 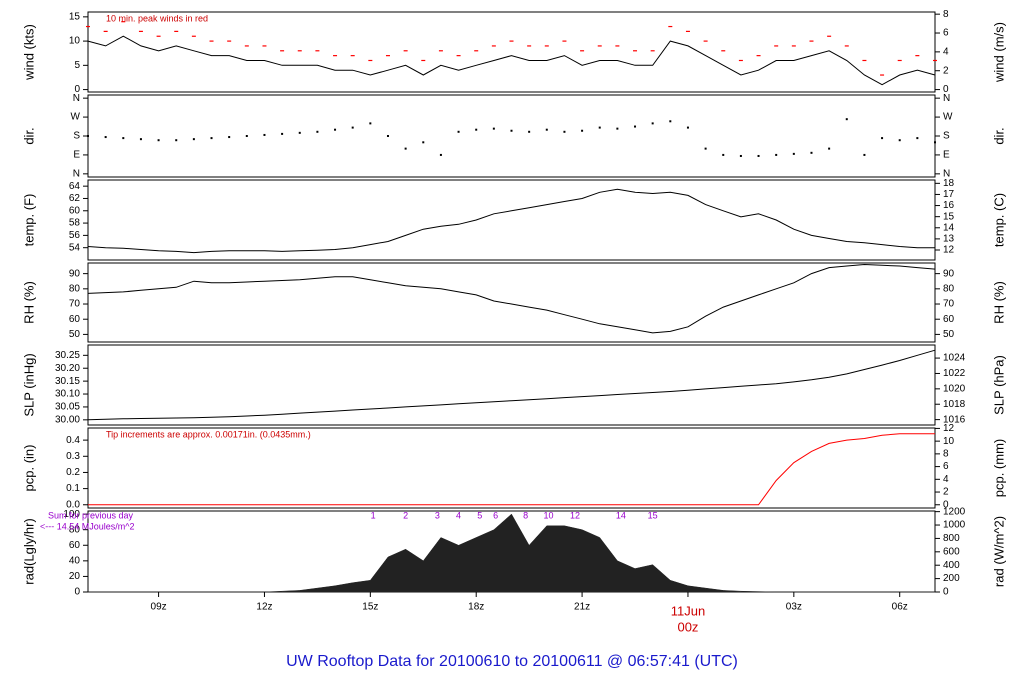 I want to click on y-axis-label: rad(Lgly/hr), so click(x=28, y=551).